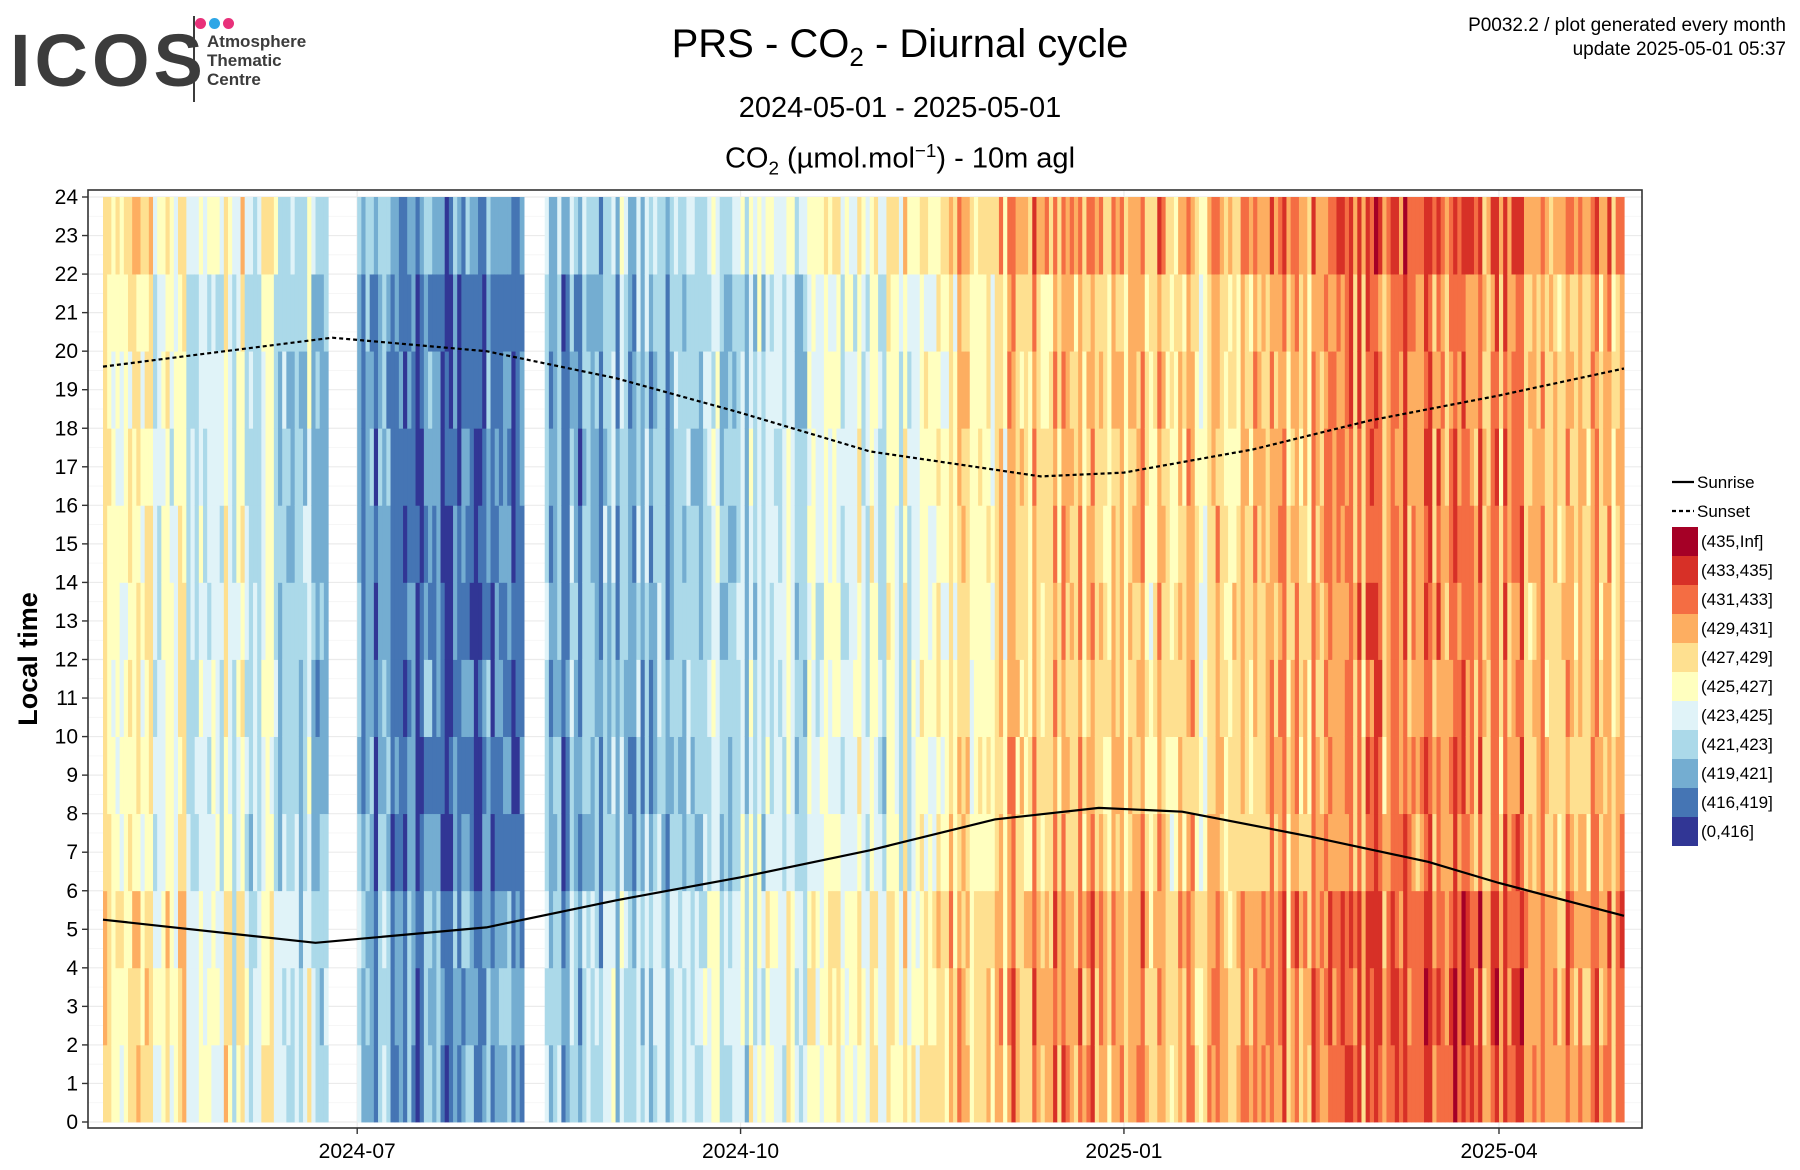  What do you see at coordinates (72, 1006) in the screenshot?
I see `y-tick-label: 3` at bounding box center [72, 1006].